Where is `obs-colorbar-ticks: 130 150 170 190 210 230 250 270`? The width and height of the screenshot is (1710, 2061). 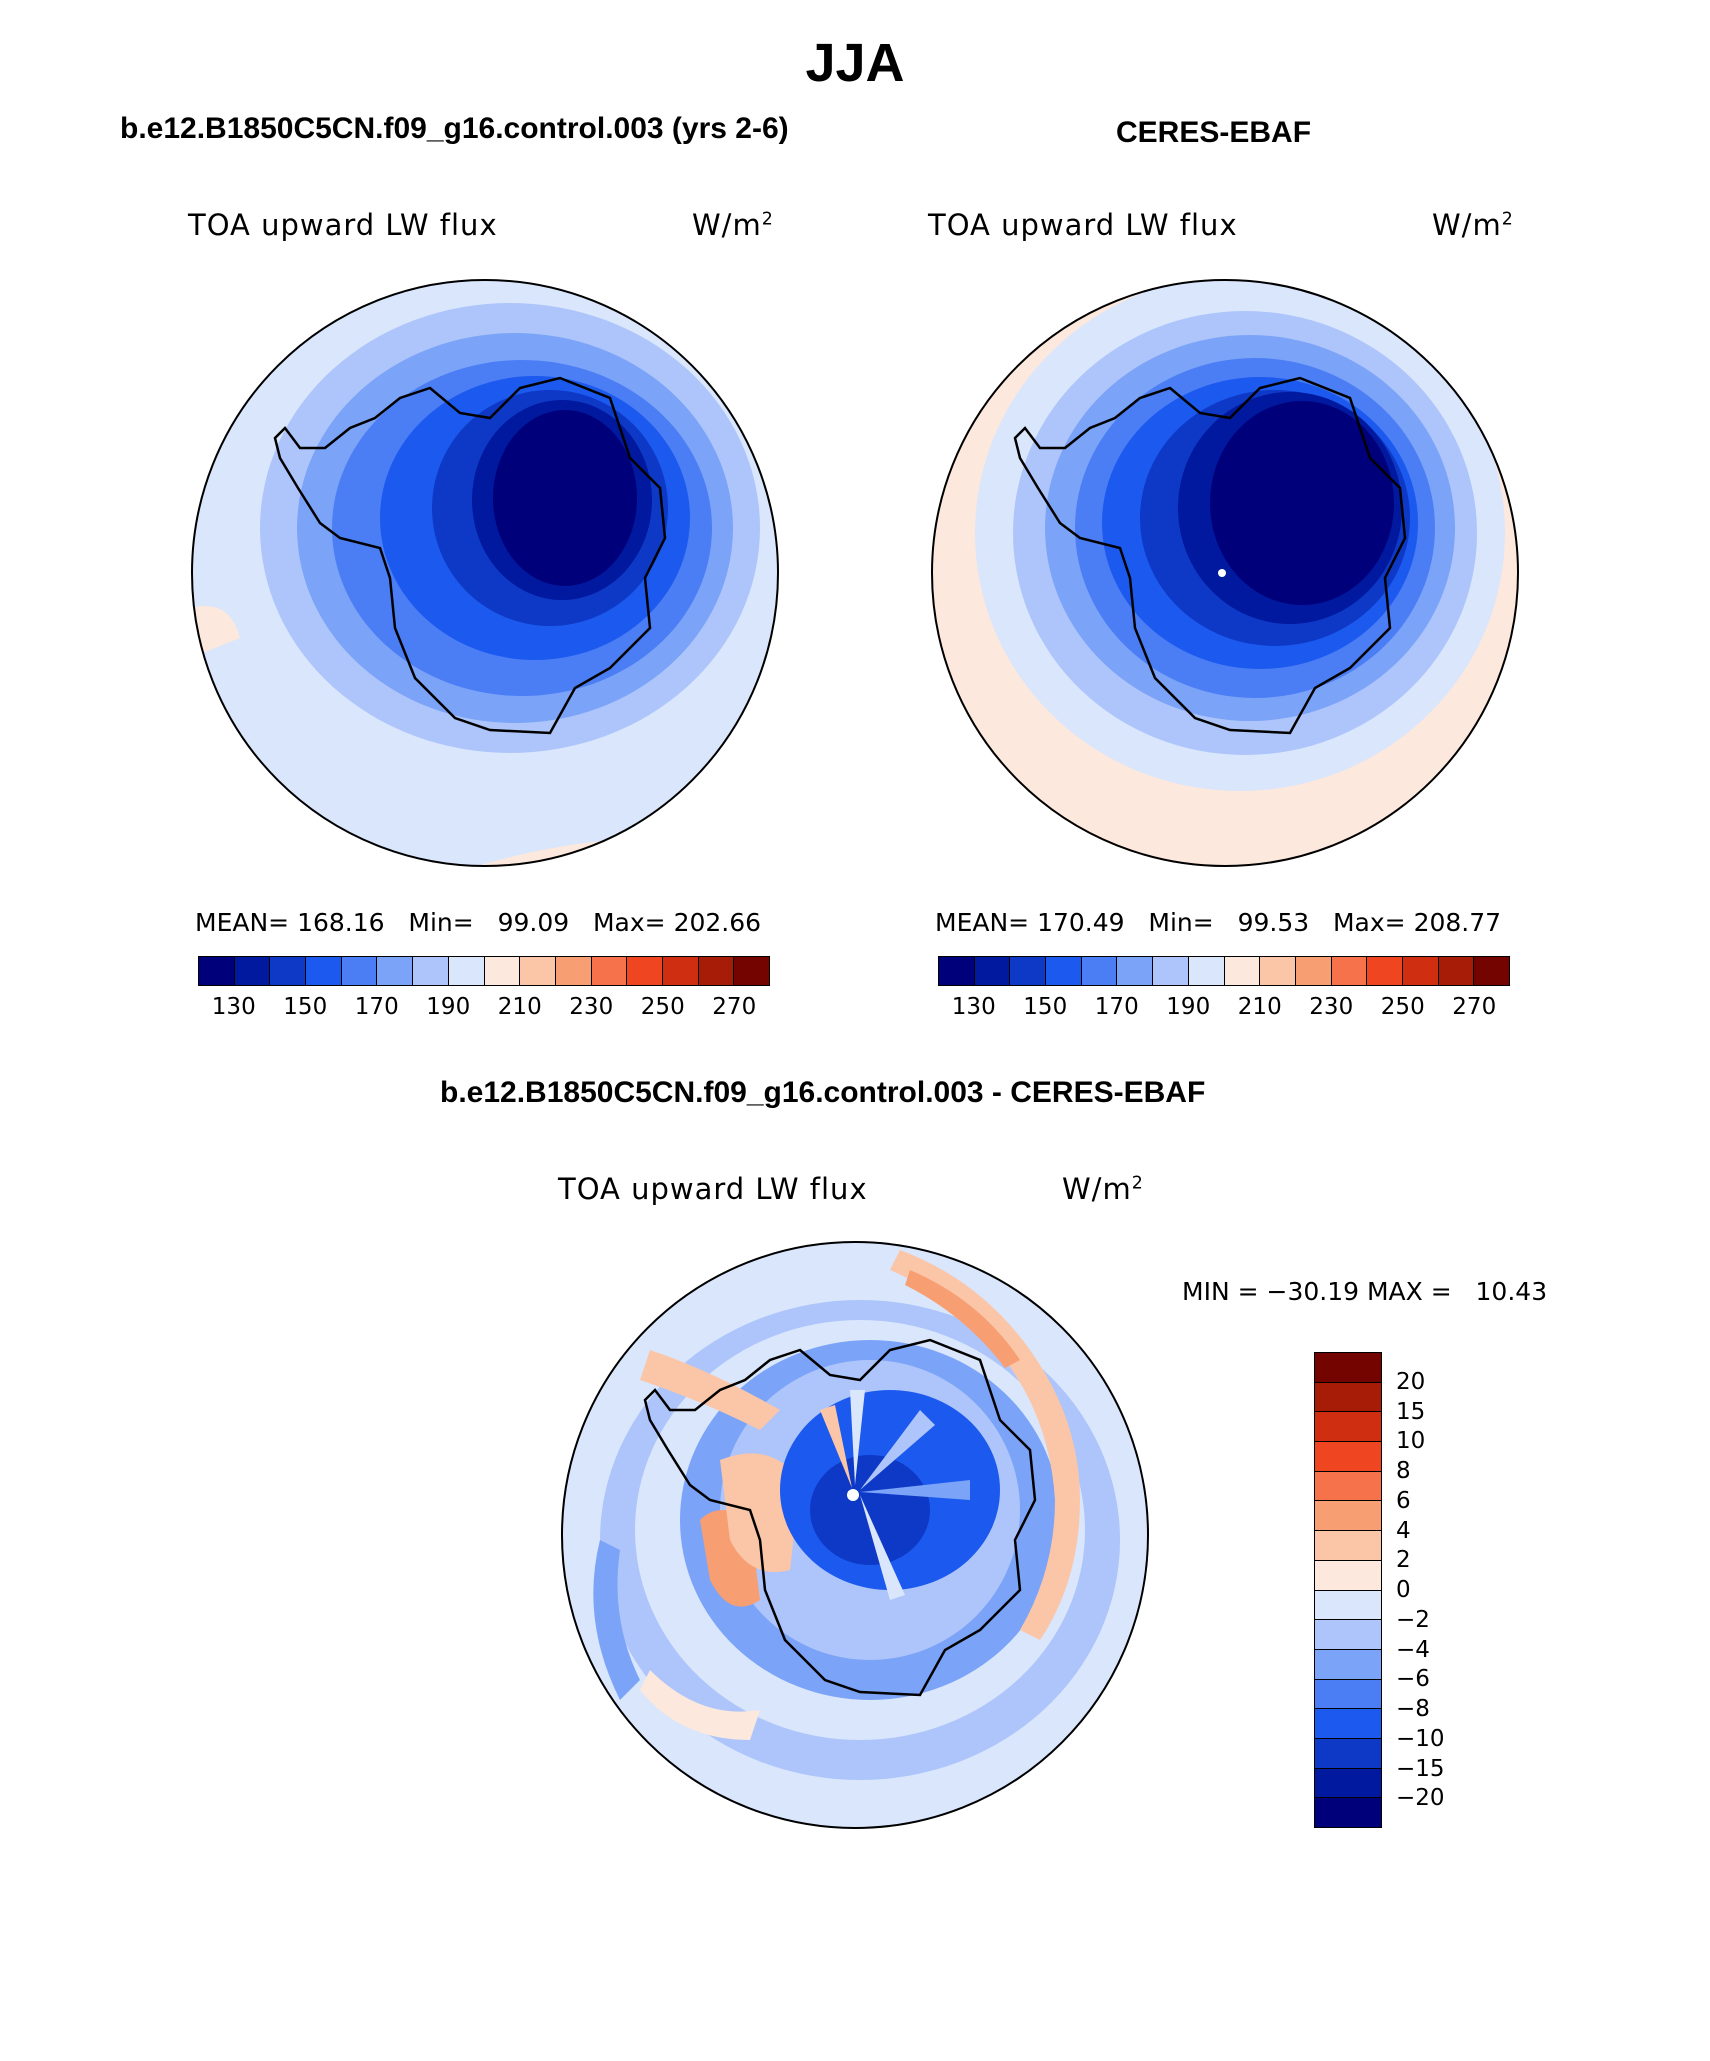 obs-colorbar-ticks: 130 150 170 190 210 230 250 270 is located at coordinates (1224, 1009).